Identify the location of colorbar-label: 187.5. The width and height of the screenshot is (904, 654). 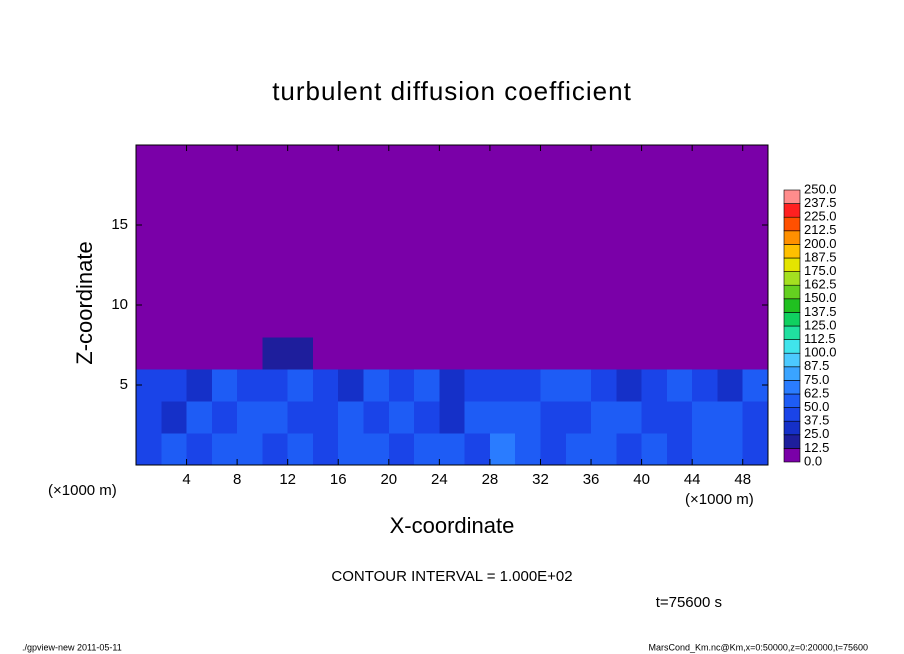
(820, 256).